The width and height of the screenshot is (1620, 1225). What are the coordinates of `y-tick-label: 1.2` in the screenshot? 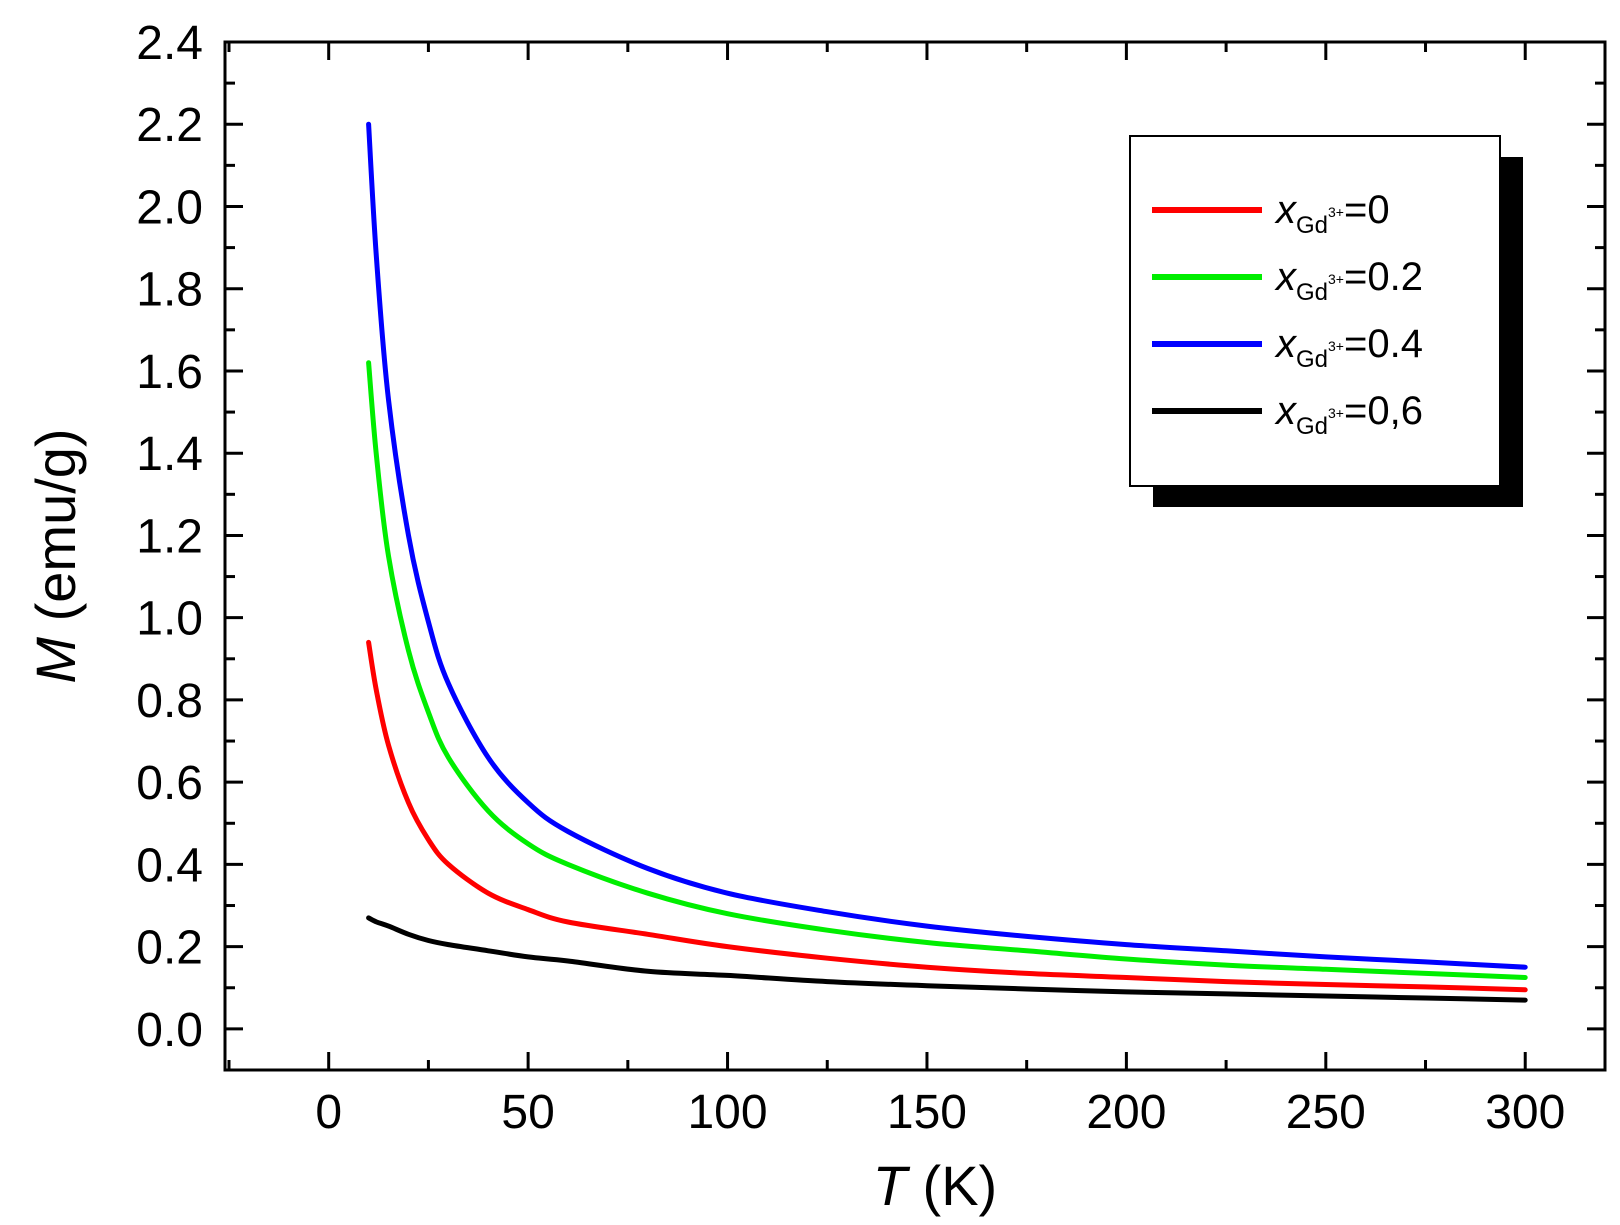 It's located at (169, 536).